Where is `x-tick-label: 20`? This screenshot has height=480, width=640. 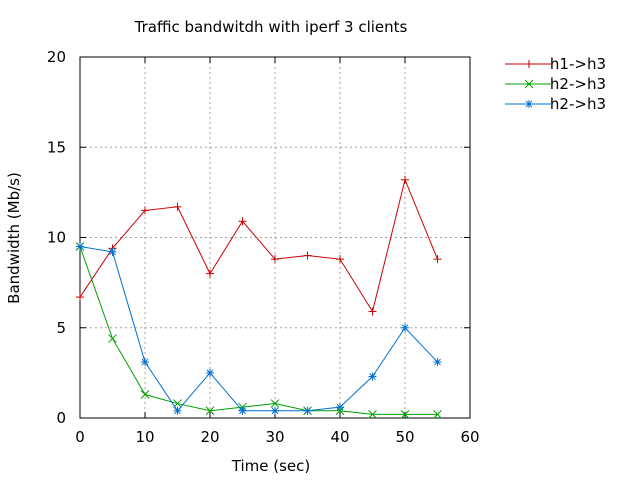
x-tick-label: 20 is located at coordinates (209, 437).